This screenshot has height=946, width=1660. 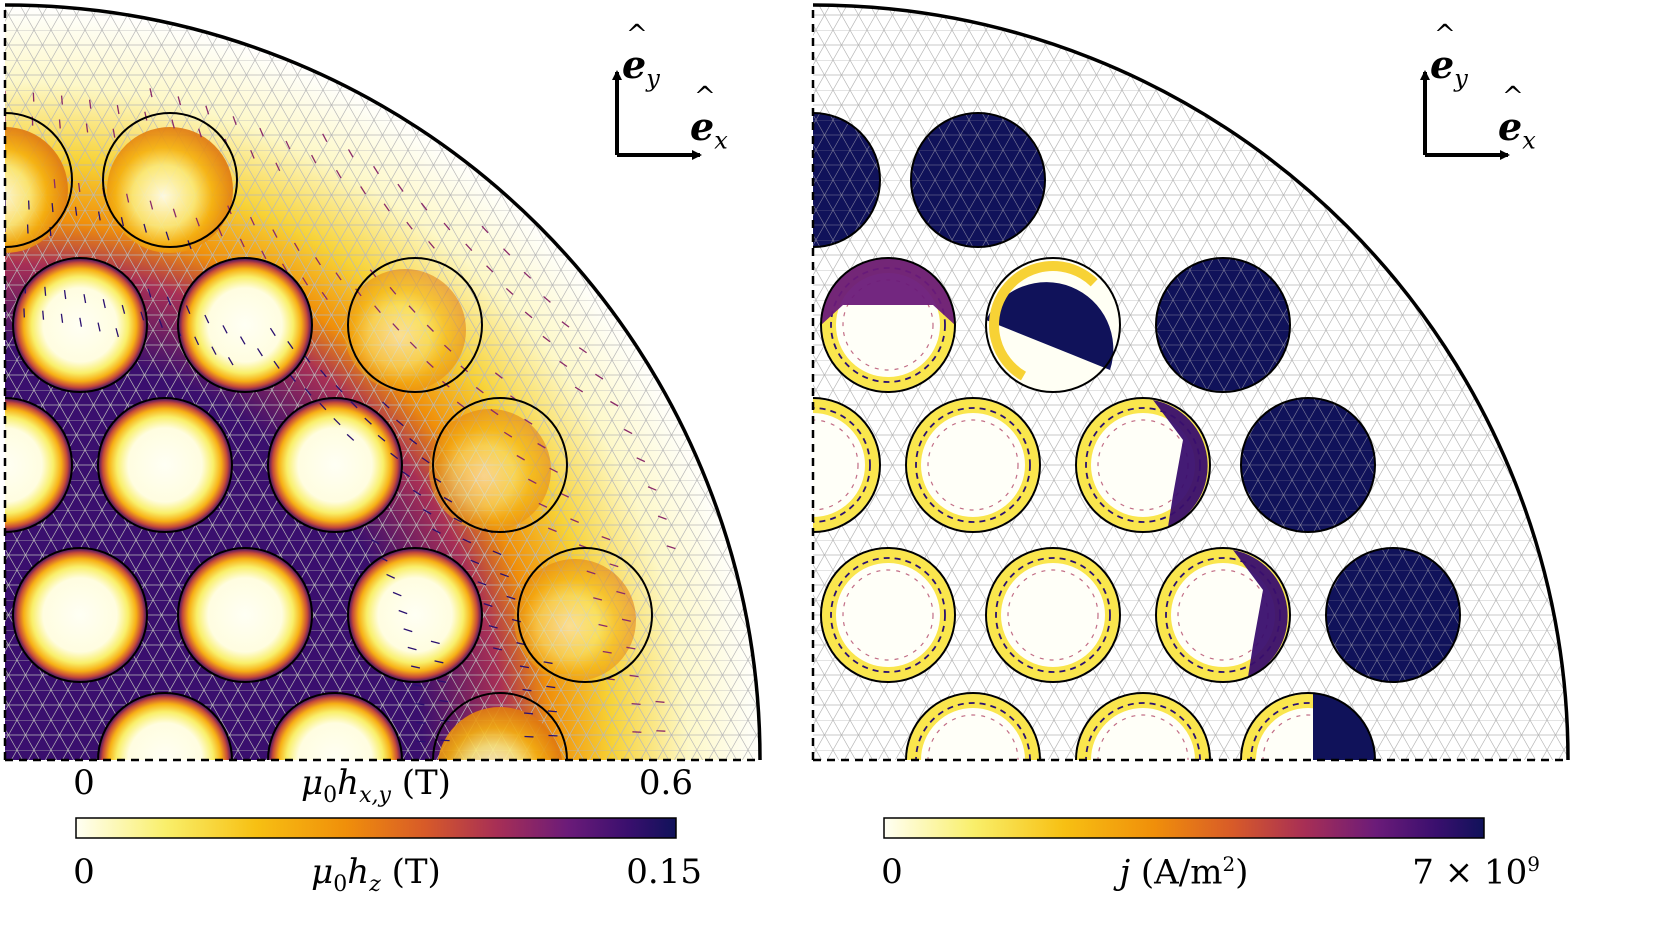 What do you see at coordinates (1449, 56) in the screenshot?
I see `right-ey-label: ey` at bounding box center [1449, 56].